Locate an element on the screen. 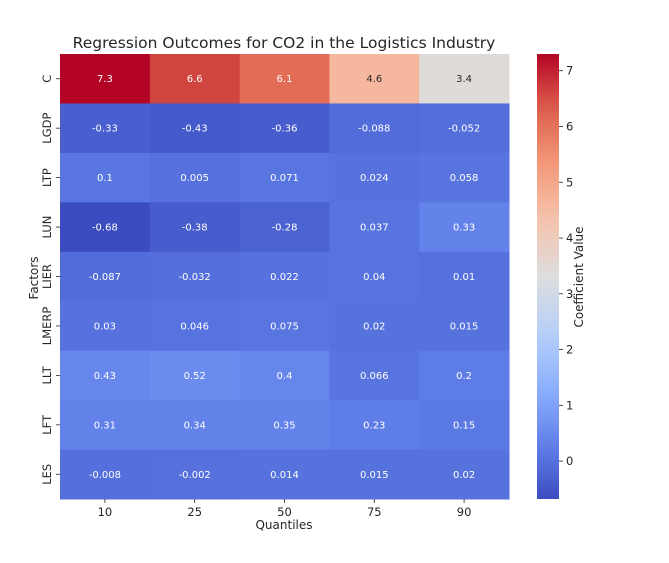 The width and height of the screenshot is (669, 563). cell-value-label: -0.087 is located at coordinates (105, 277).